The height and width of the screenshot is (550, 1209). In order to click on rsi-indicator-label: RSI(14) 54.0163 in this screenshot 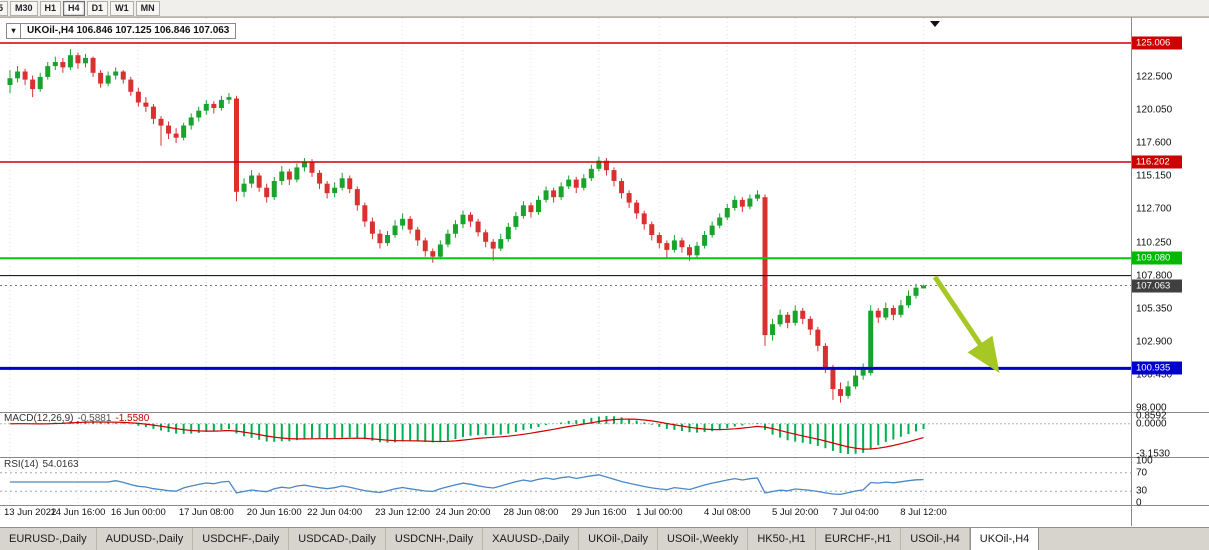, I will do `click(41, 464)`.